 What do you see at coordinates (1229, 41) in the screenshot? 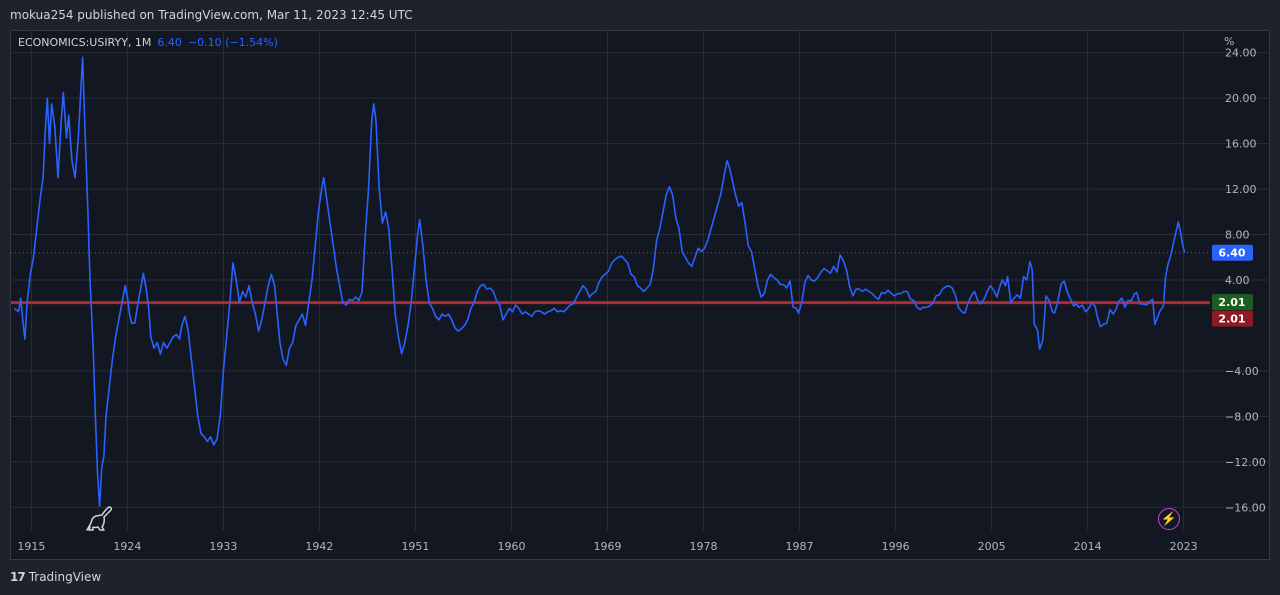
I see `y-axis-unit: %` at bounding box center [1229, 41].